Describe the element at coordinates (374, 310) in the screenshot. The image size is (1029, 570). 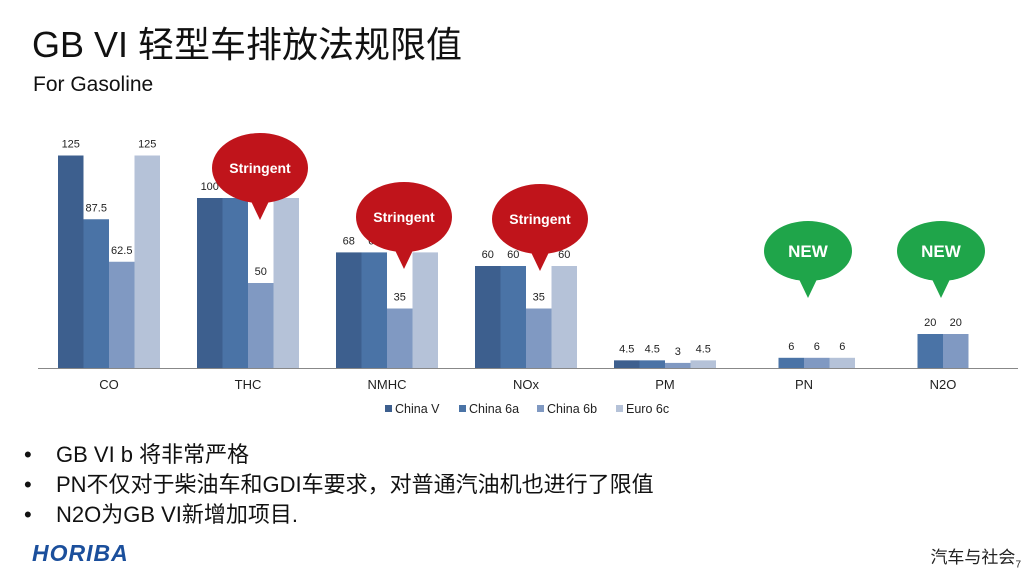
I see `bar-nmhc-china-6a` at that location.